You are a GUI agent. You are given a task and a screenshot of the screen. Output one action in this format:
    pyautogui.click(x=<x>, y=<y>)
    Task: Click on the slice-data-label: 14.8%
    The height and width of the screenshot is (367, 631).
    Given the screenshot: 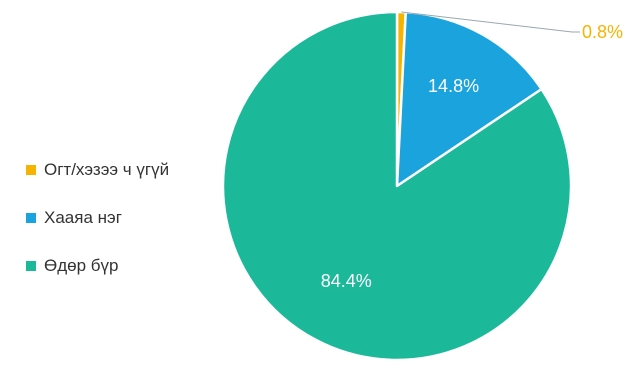 What is the action you would take?
    pyautogui.click(x=453, y=86)
    